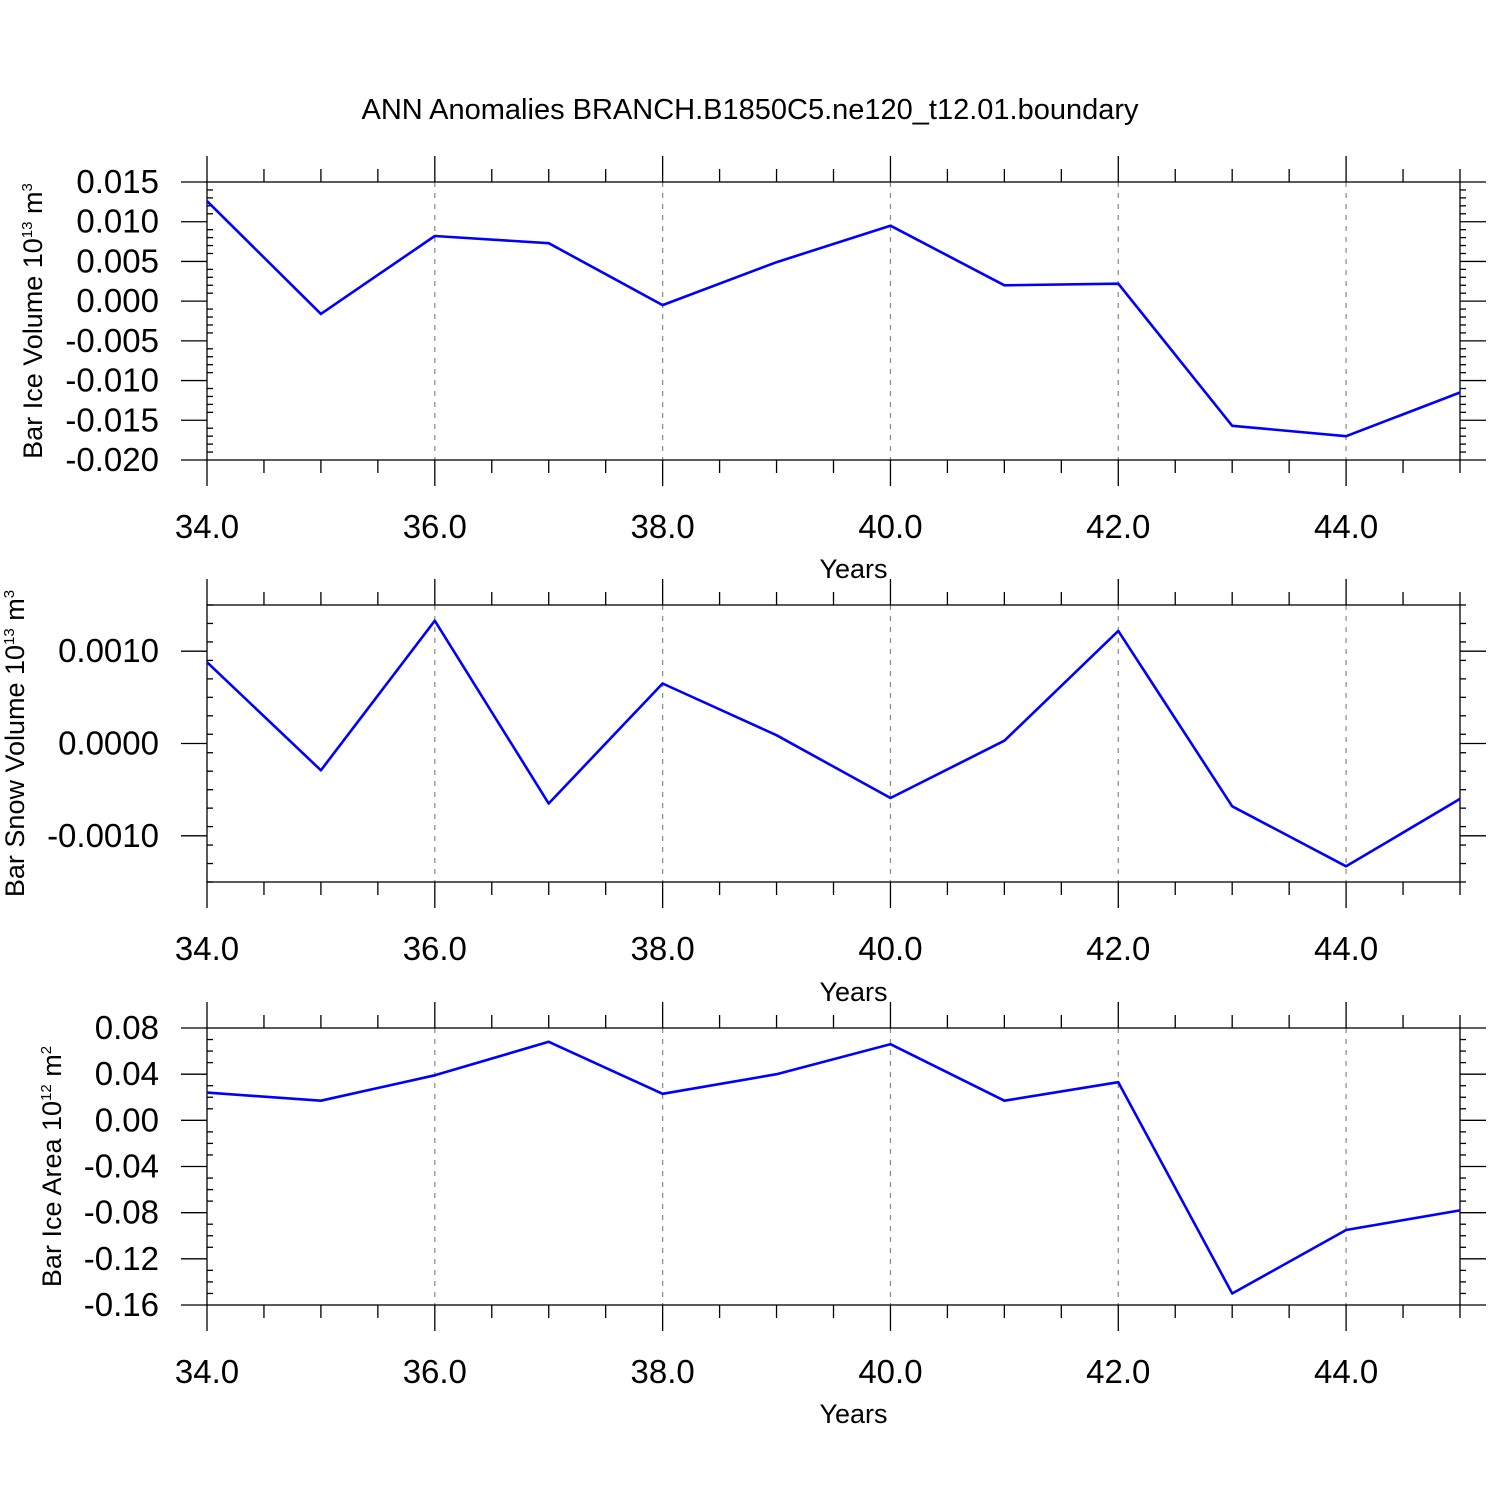 The width and height of the screenshot is (1500, 1500). Describe the element at coordinates (127, 1027) in the screenshot. I see `y-tick-label: 0.08` at that location.